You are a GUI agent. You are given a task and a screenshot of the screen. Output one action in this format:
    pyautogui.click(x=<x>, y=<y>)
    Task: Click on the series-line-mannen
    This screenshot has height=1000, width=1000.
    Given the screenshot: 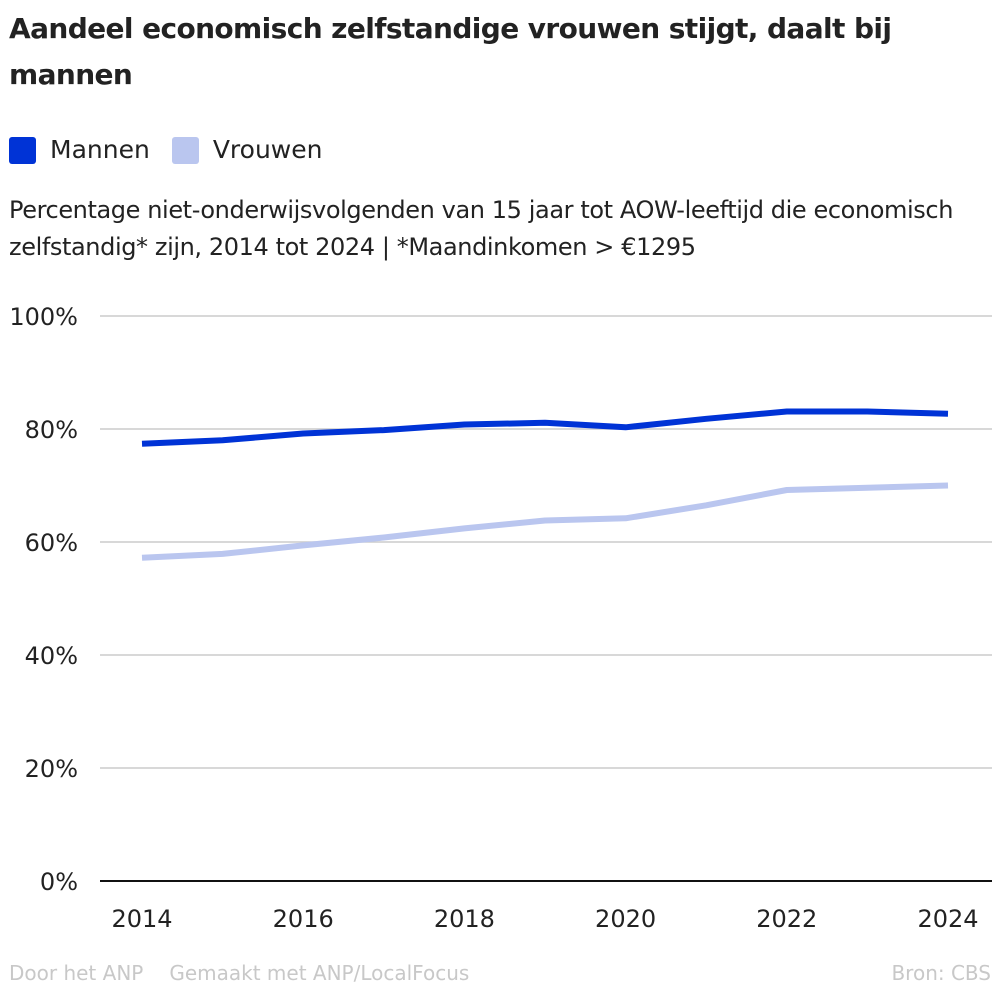 What is the action you would take?
    pyautogui.click(x=545, y=427)
    